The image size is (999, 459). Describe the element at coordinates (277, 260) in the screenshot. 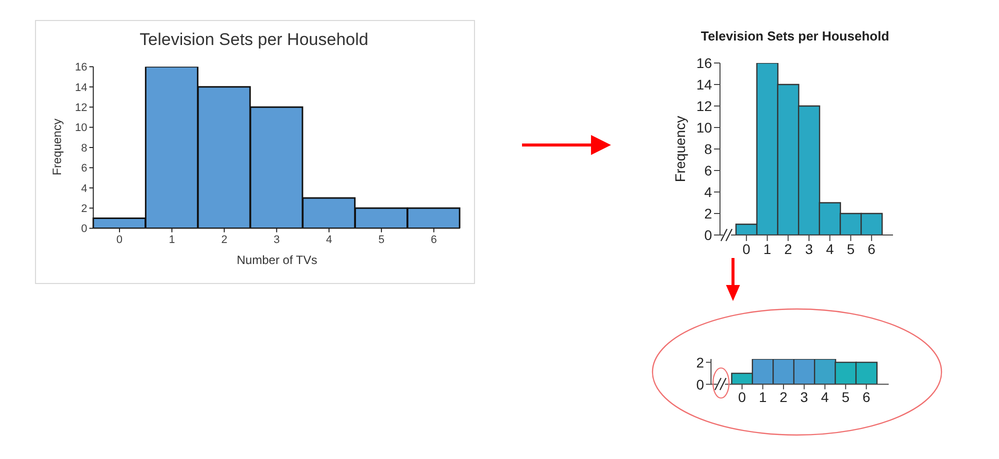

I see `x-axis-title: Number of TVs` at that location.